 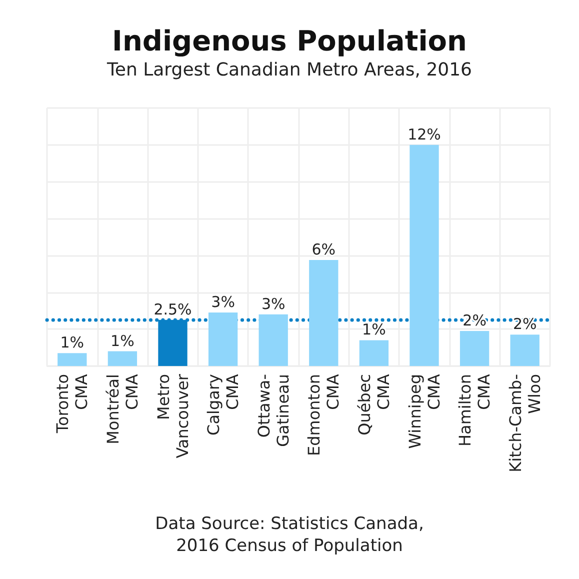 What do you see at coordinates (173, 416) in the screenshot?
I see `x-tick-label: Metro Vancouver` at bounding box center [173, 416].